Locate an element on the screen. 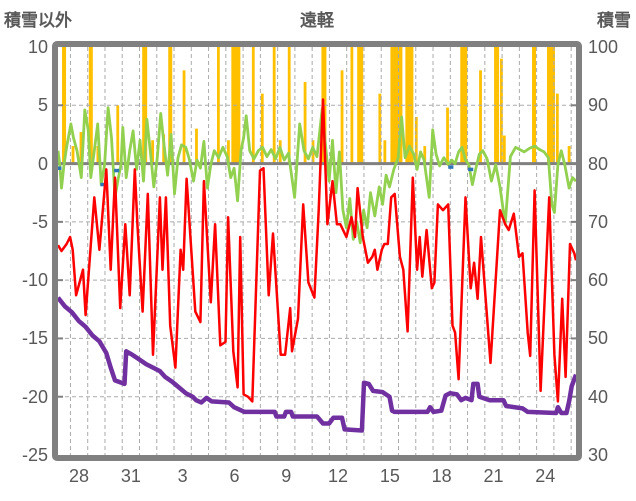  right-axis-tick-label: 70 is located at coordinates (598, 221).